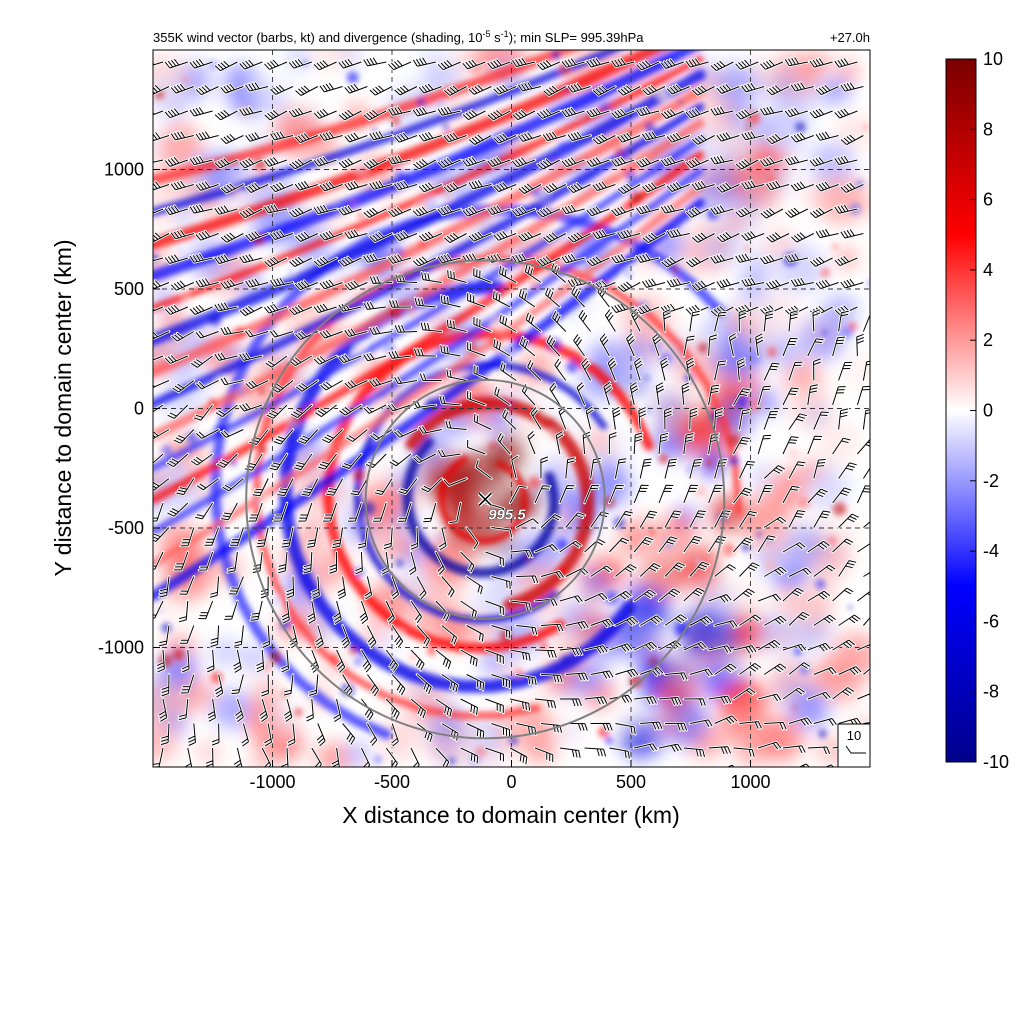 This screenshot has height=1024, width=1024. I want to click on x-axis-label: X distance to domain center (km), so click(510, 815).